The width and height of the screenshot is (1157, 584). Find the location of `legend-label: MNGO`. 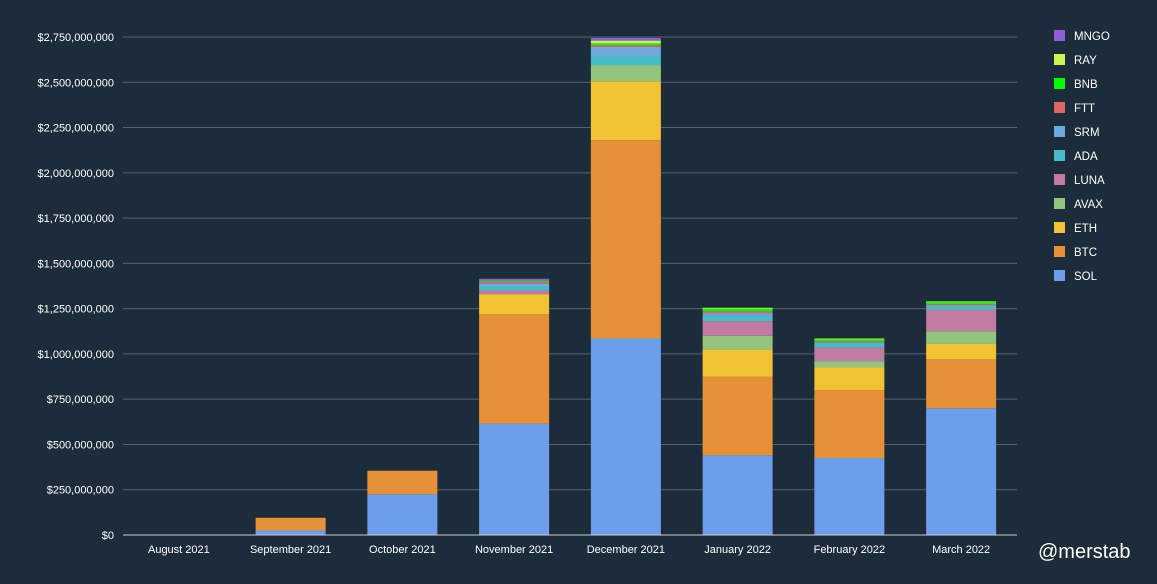

legend-label: MNGO is located at coordinates (1092, 37).